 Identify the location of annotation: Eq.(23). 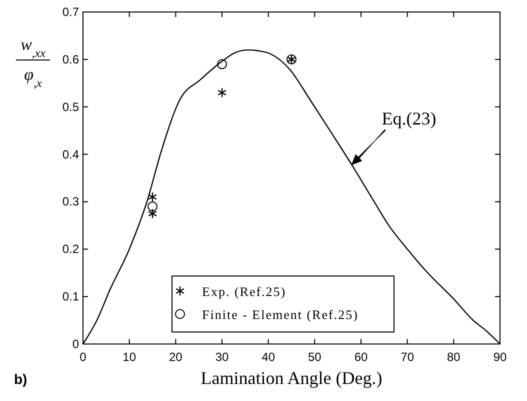
(409, 118).